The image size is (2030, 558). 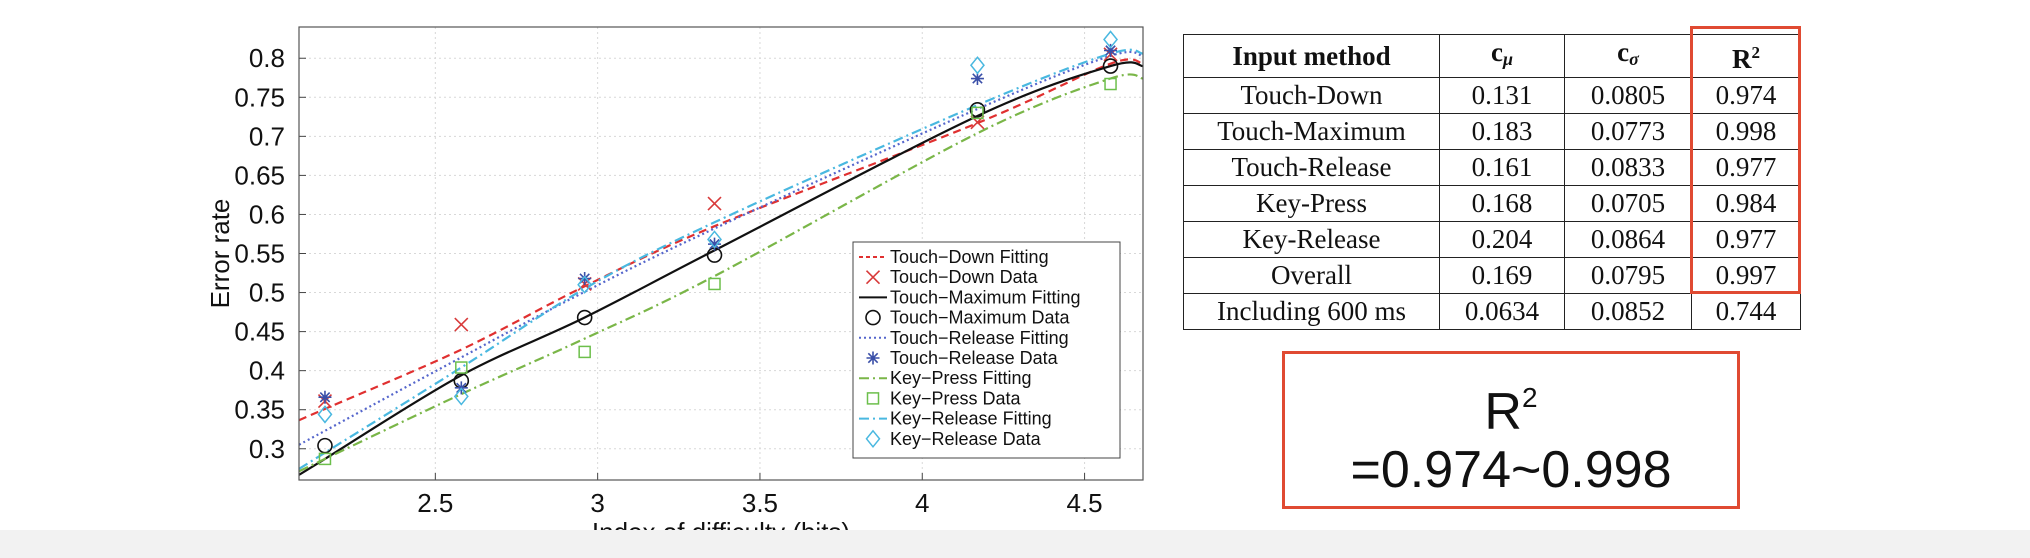 What do you see at coordinates (964, 277) in the screenshot?
I see `legend-entry: Touch−Down Data` at bounding box center [964, 277].